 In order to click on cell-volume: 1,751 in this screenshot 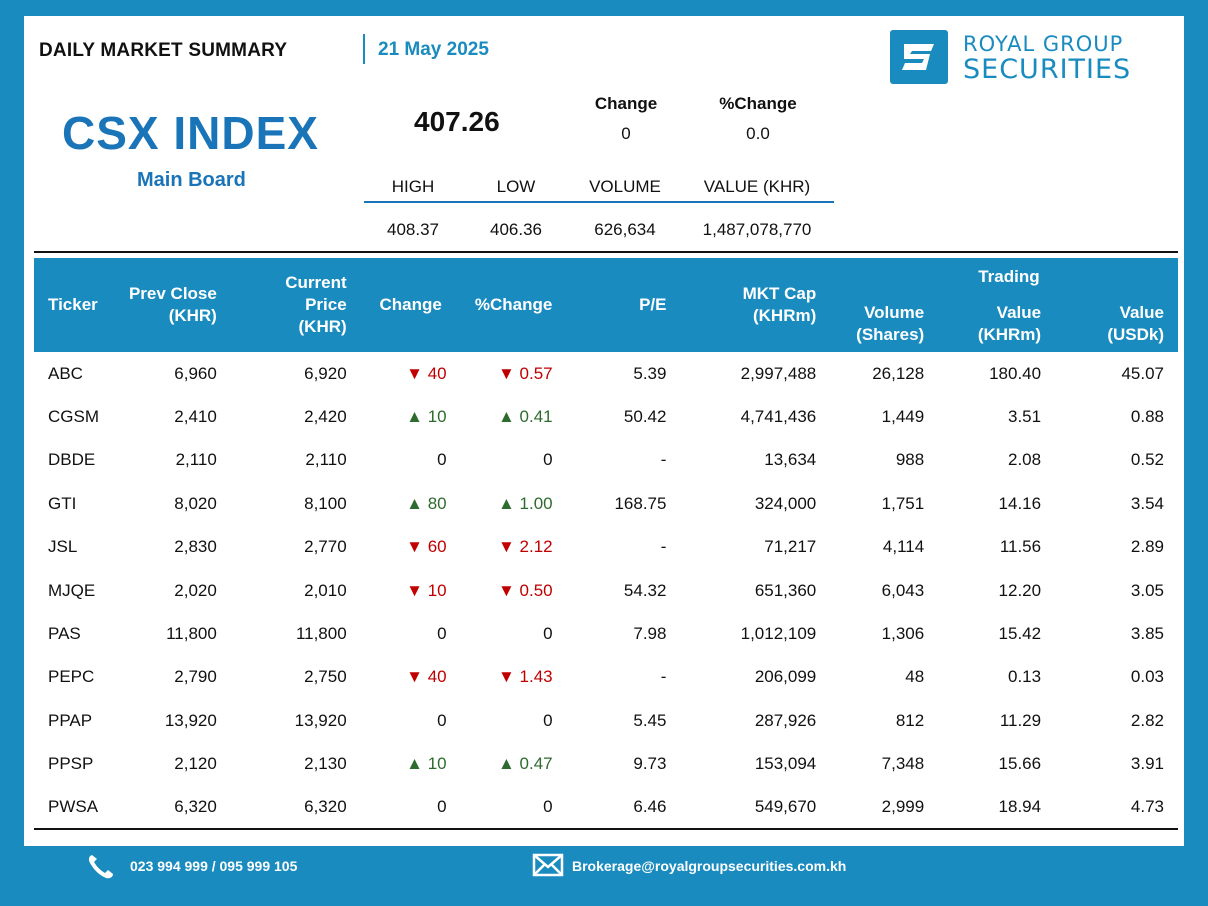, I will do `click(903, 503)`.